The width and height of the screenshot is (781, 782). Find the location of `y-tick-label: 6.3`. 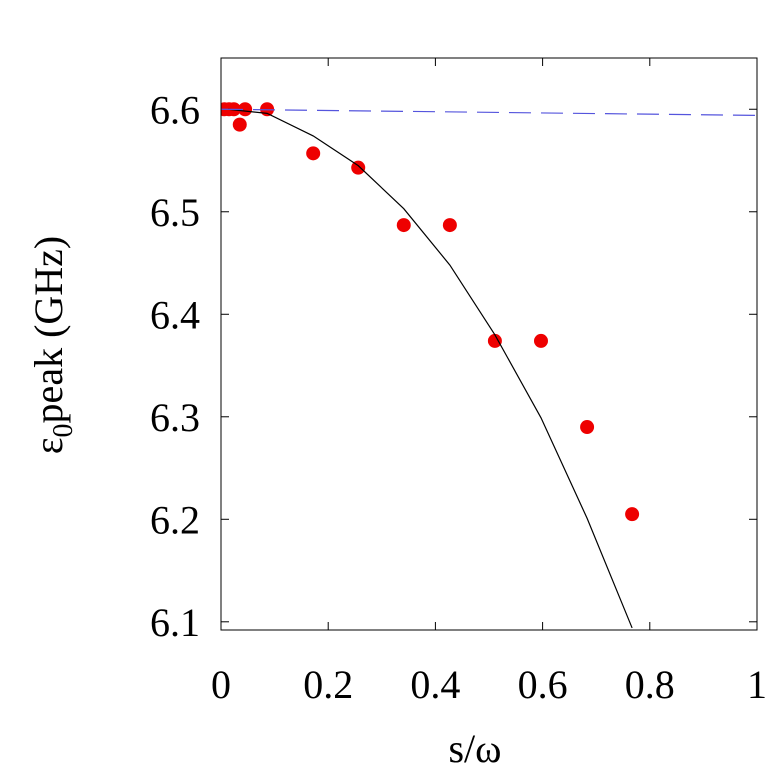

y-tick-label: 6.3 is located at coordinates (175, 417).